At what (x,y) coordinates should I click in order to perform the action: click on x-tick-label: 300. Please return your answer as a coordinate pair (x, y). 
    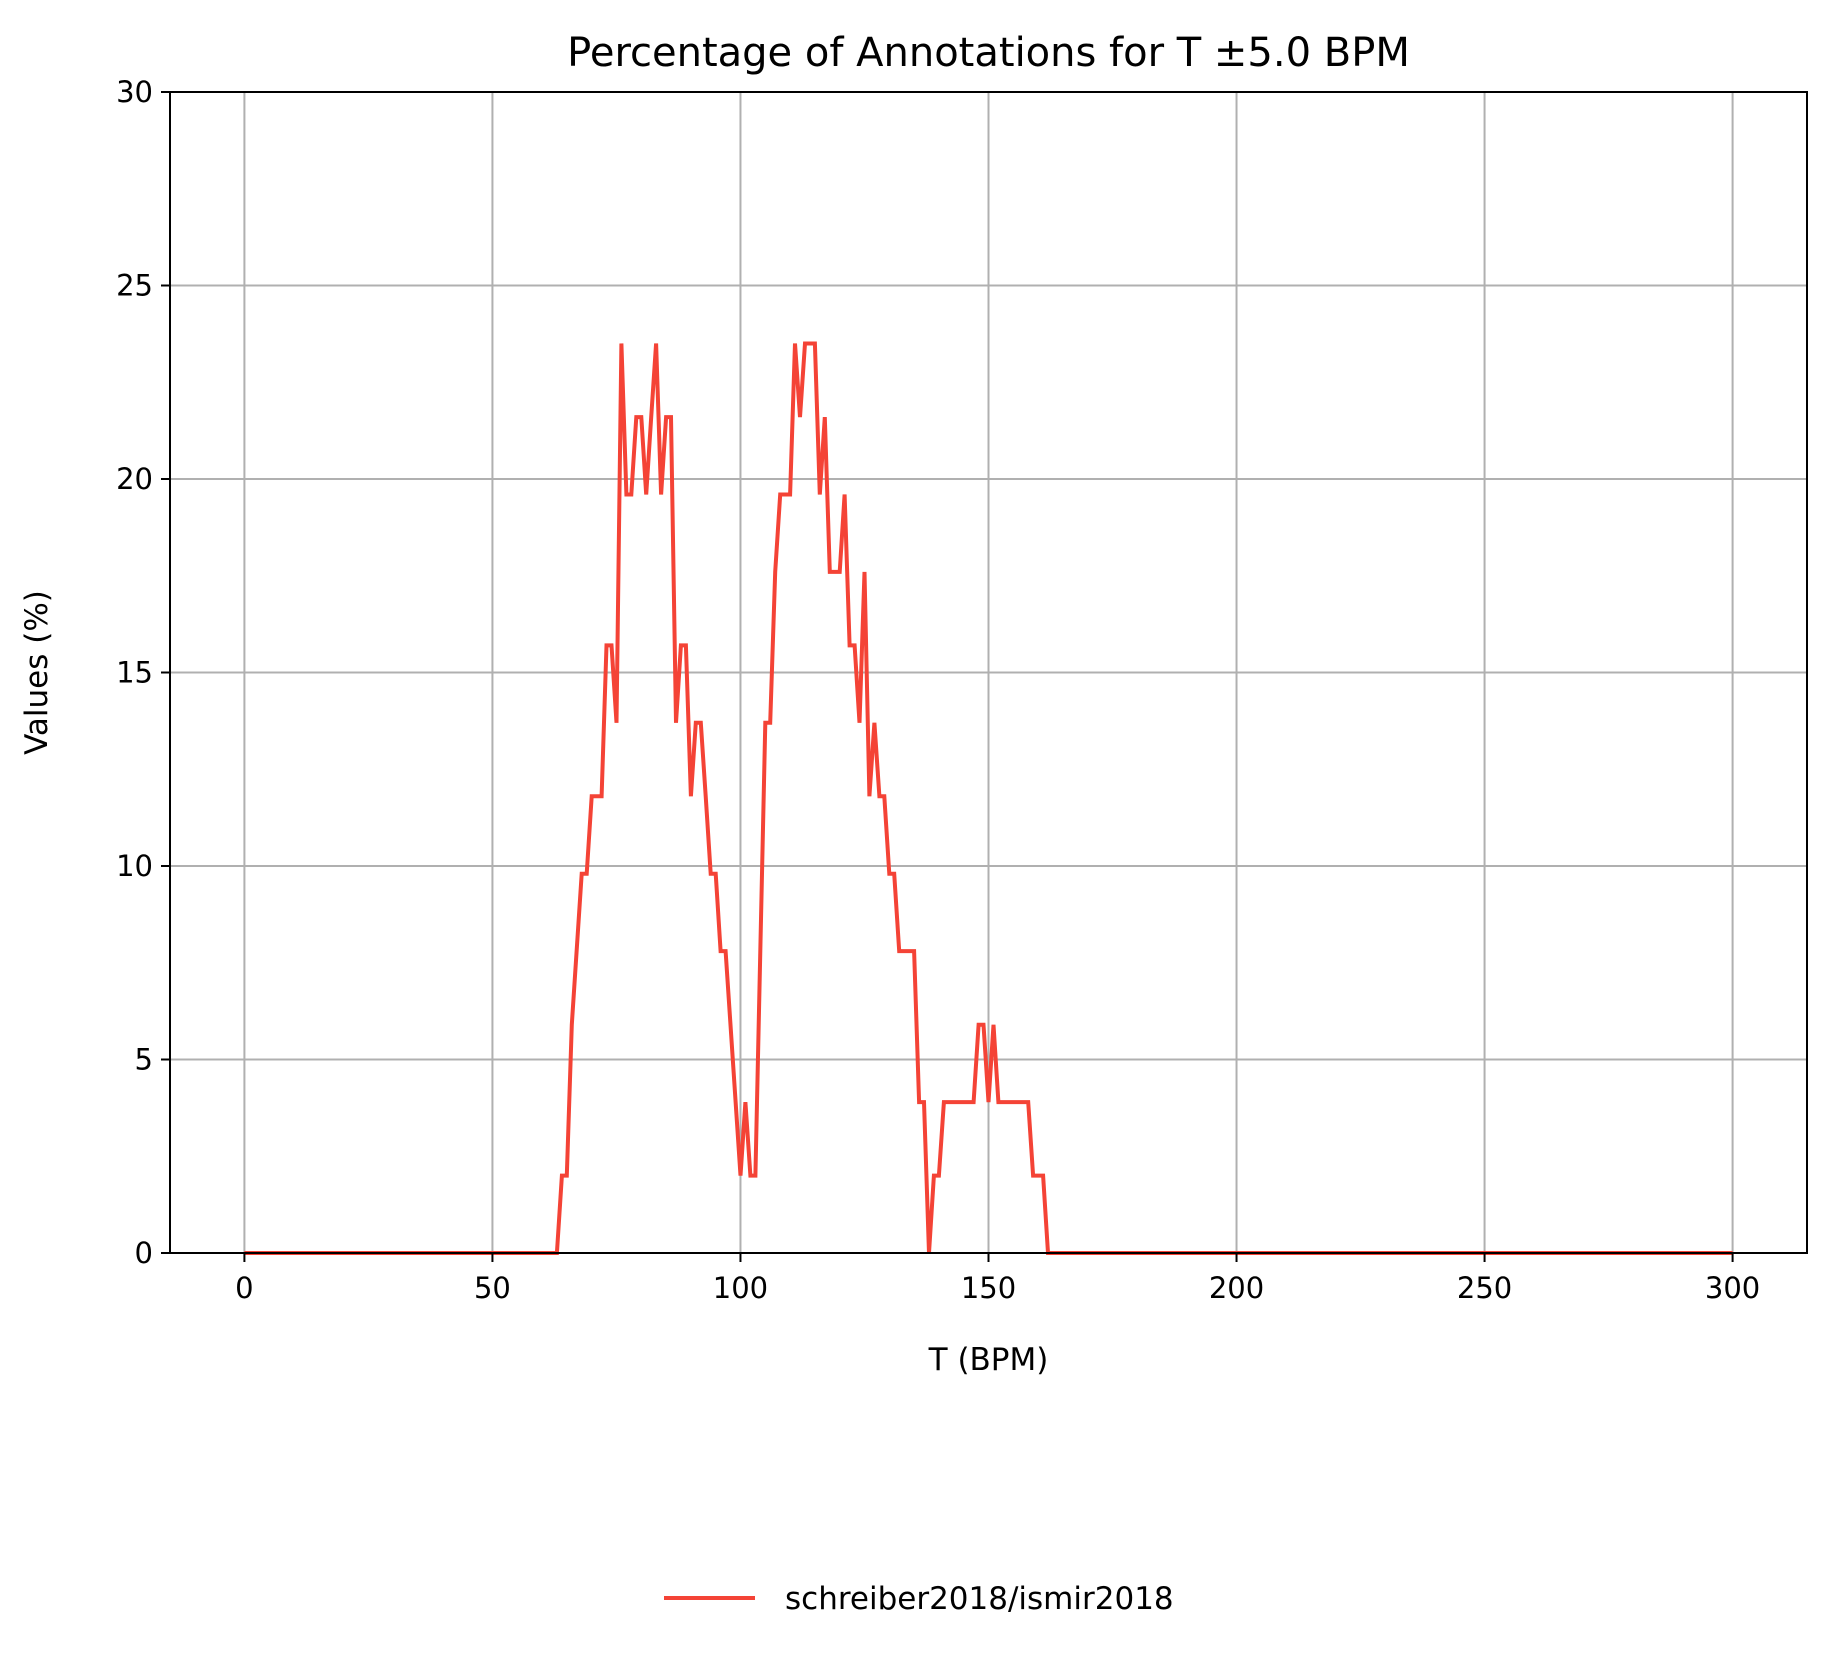
    Looking at the image, I should click on (1732, 1288).